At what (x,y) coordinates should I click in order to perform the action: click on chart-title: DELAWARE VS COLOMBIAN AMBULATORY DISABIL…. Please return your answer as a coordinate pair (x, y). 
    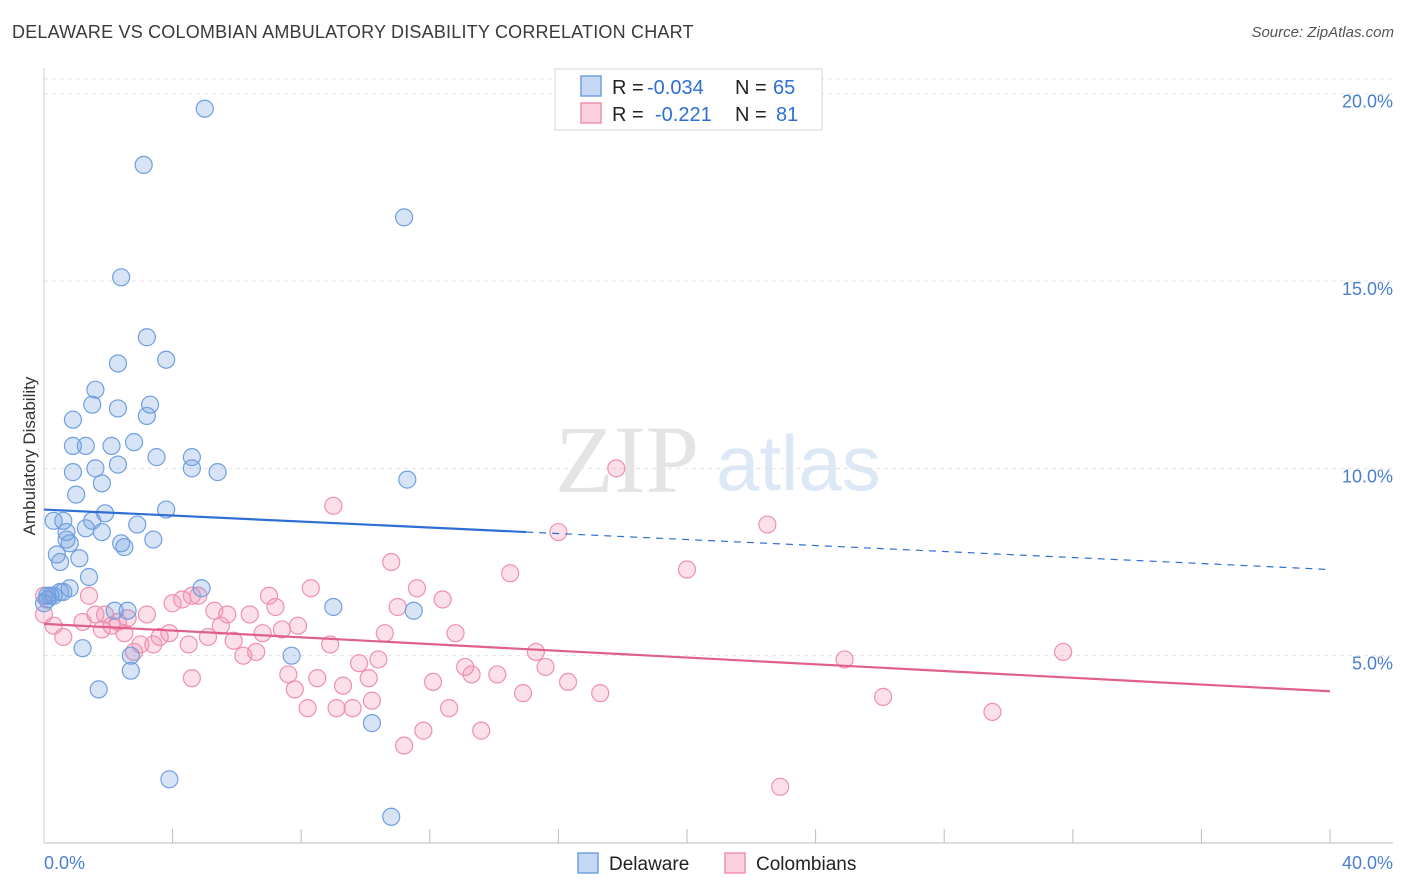
    Looking at the image, I should click on (353, 32).